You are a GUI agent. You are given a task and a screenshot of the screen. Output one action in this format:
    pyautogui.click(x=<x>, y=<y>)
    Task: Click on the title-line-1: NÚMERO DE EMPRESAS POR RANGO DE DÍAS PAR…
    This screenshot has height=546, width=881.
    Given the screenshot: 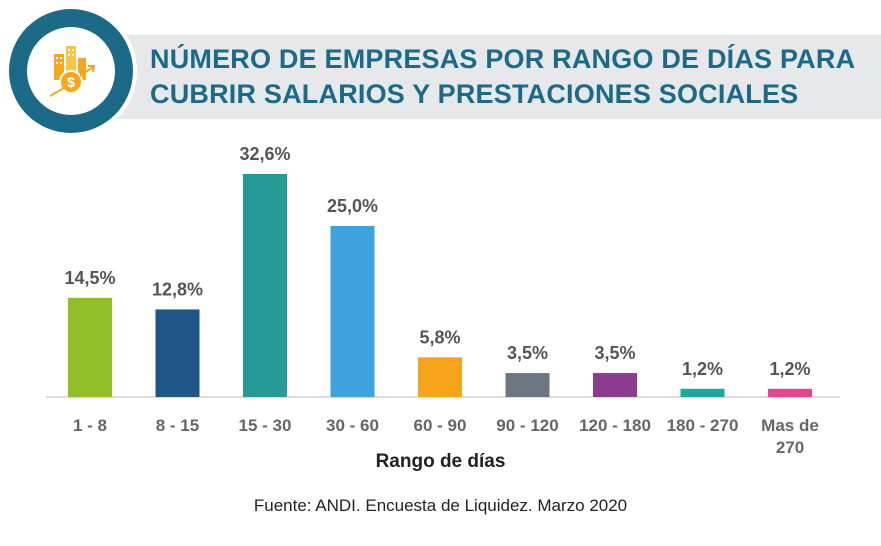 What is the action you would take?
    pyautogui.click(x=503, y=59)
    